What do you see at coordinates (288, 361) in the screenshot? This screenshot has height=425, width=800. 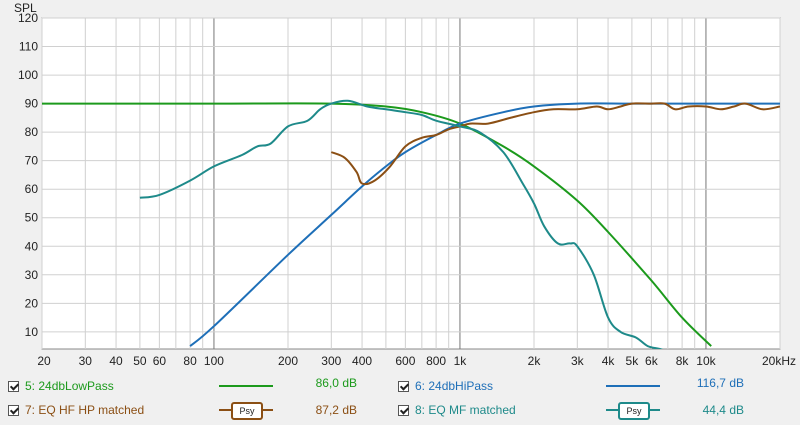 I see `x-tick-label: 200` at bounding box center [288, 361].